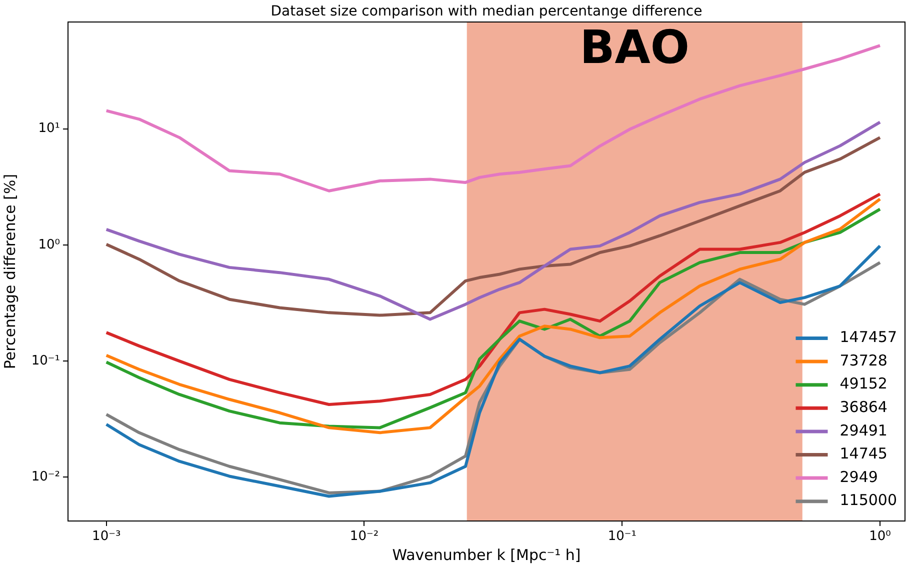 Image resolution: width=909 pixels, height=567 pixels. What do you see at coordinates (45, 360) in the screenshot?
I see `y-tick-label: 10⁻¹` at bounding box center [45, 360].